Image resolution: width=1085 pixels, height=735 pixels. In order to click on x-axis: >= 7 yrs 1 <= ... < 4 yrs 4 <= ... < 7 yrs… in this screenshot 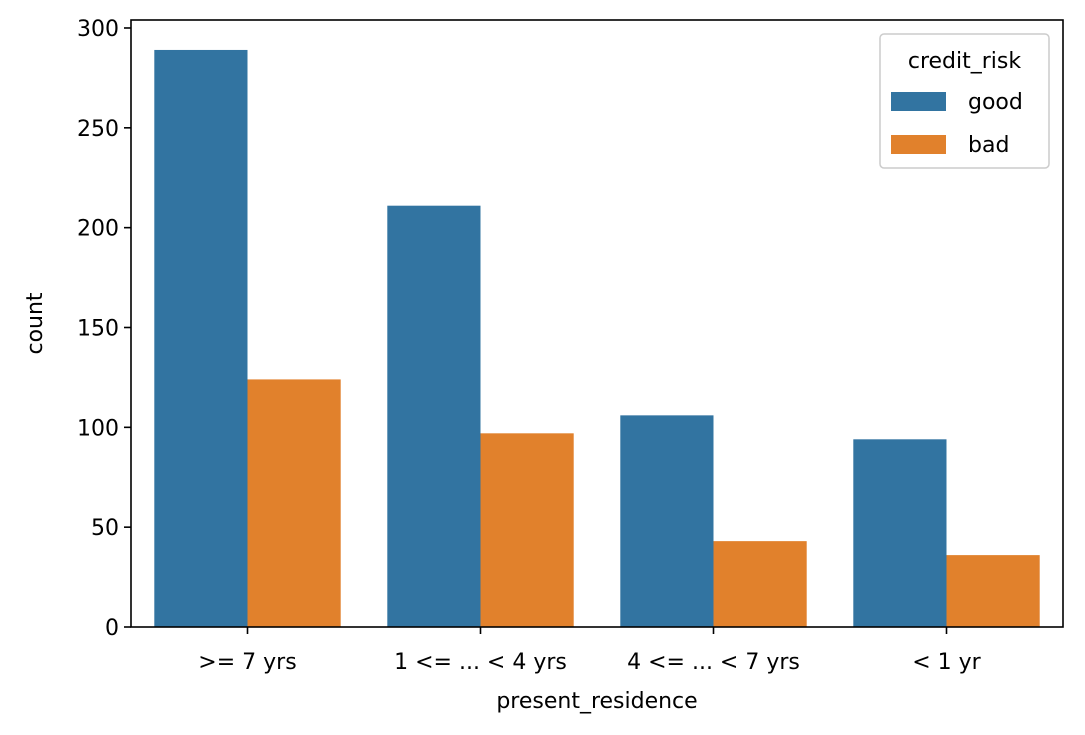, I will do `click(590, 651)`.